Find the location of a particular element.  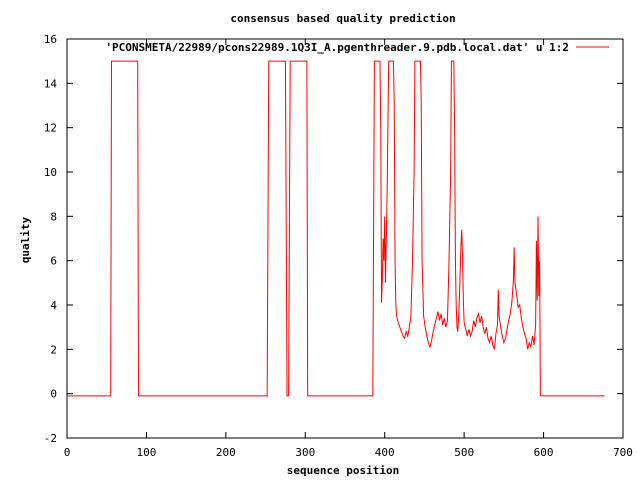

y-tick-label: 6 is located at coordinates (53, 261).